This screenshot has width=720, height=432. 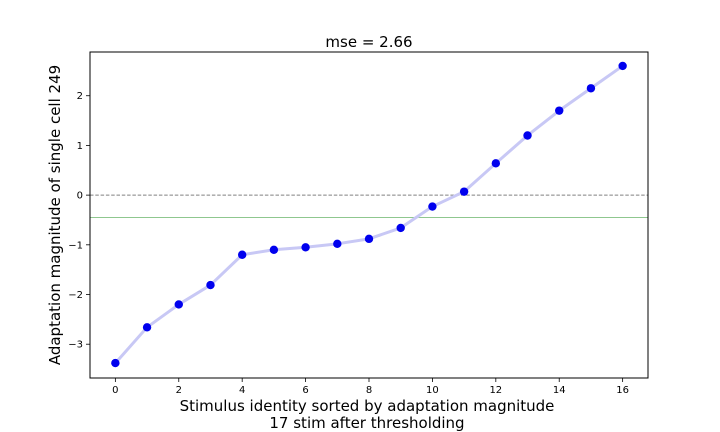 I want to click on x-axis: 0 2 4 6 8 10 12 14 16, so click(x=370, y=387).